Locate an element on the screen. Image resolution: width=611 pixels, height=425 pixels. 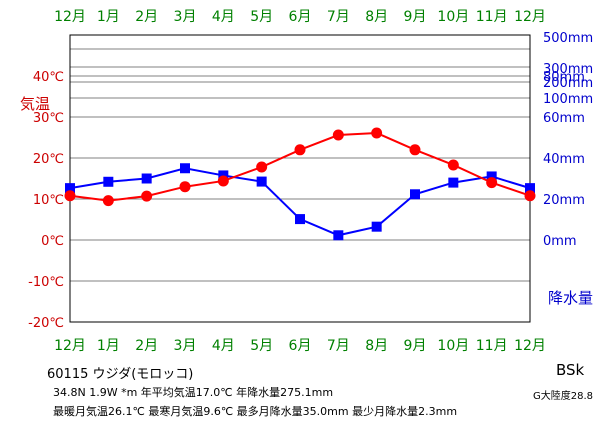
month-label-bottom: 5月 is located at coordinates (261, 346).